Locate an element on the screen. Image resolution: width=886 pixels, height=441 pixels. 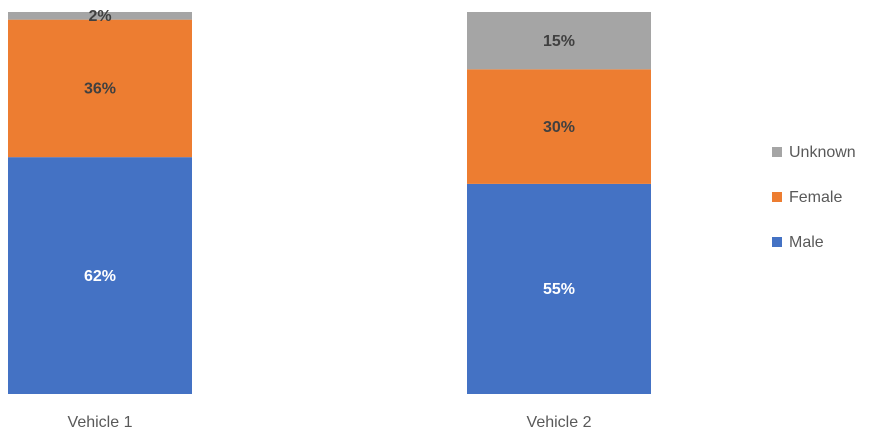
data-label: 55% is located at coordinates (559, 289).